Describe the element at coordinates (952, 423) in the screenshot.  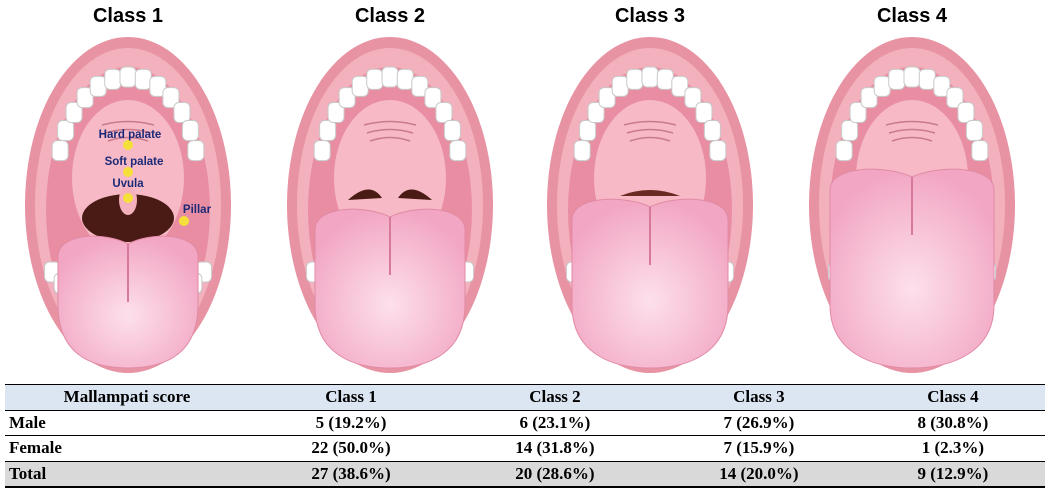
I see `cell: 8 (30.8%)` at that location.